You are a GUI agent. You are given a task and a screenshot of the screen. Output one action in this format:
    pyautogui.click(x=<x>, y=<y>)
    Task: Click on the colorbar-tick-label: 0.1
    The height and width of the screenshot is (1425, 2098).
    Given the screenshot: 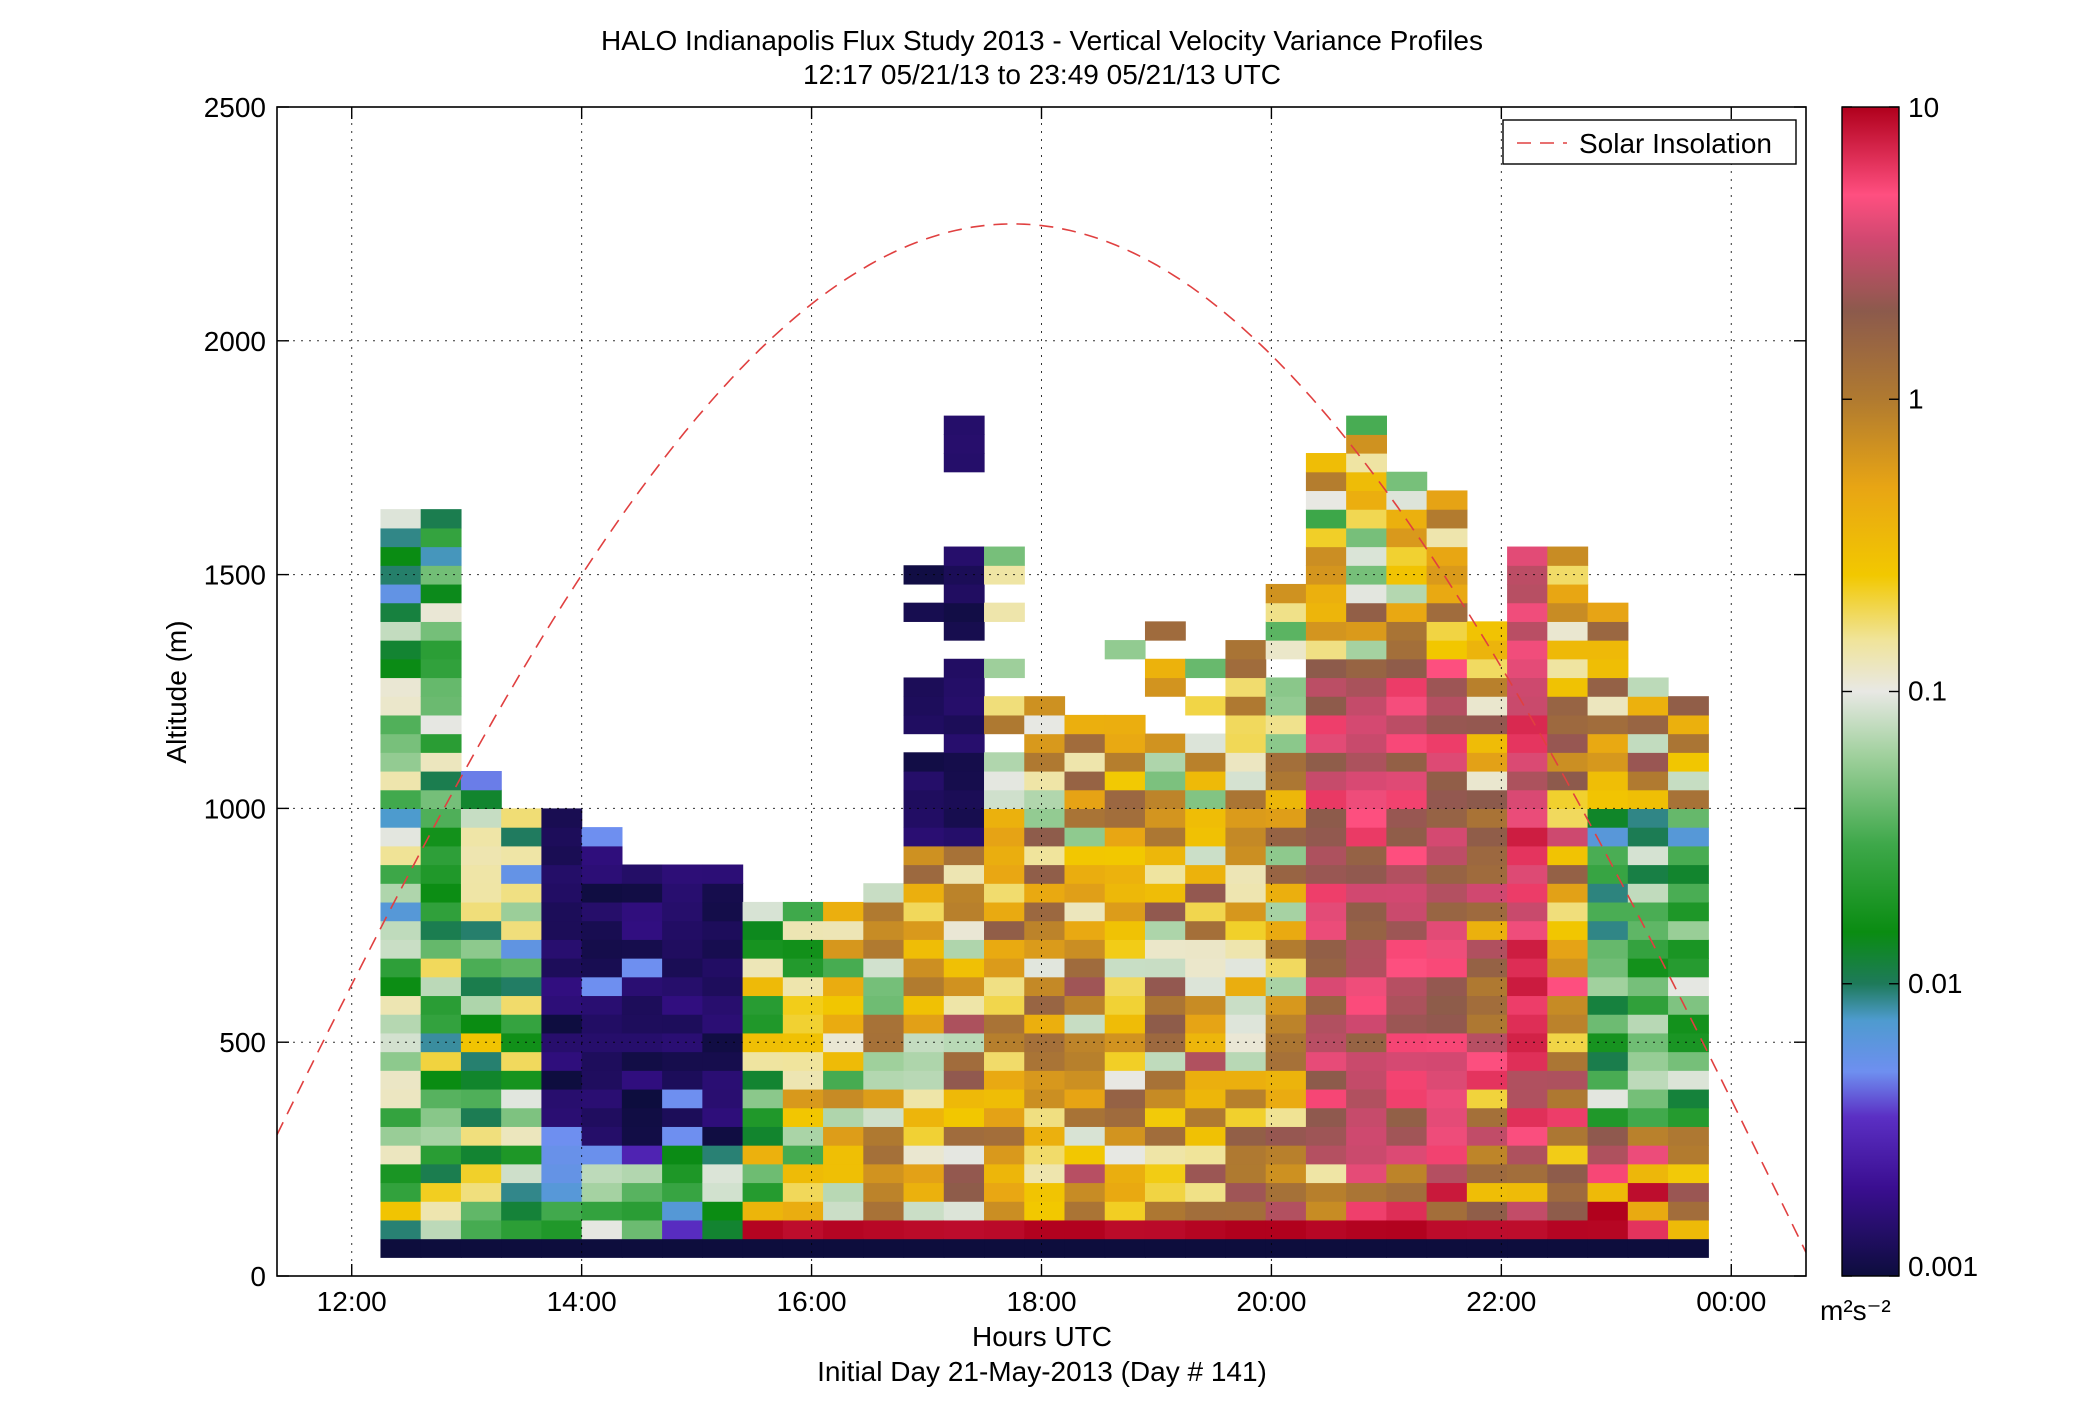 What is the action you would take?
    pyautogui.click(x=1927, y=691)
    